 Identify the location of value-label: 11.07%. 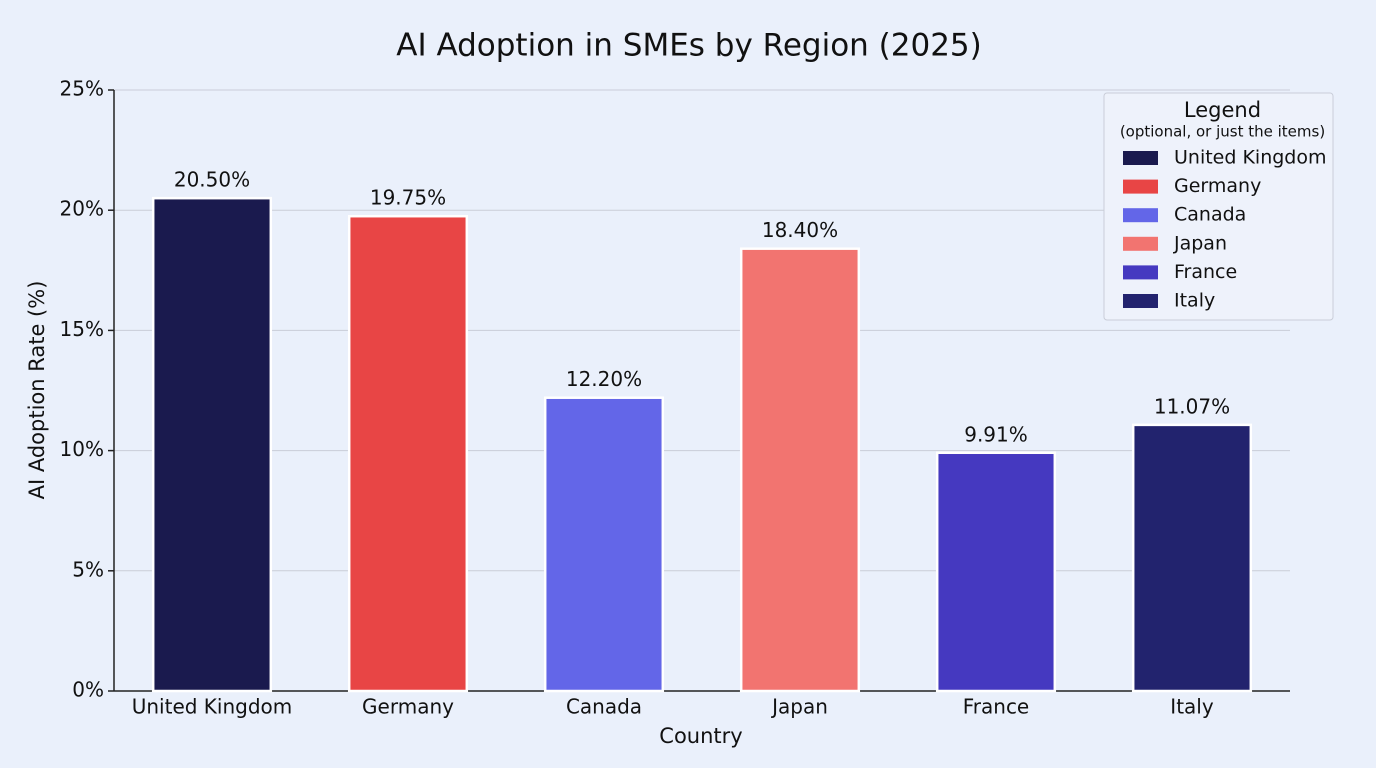
(1192, 406).